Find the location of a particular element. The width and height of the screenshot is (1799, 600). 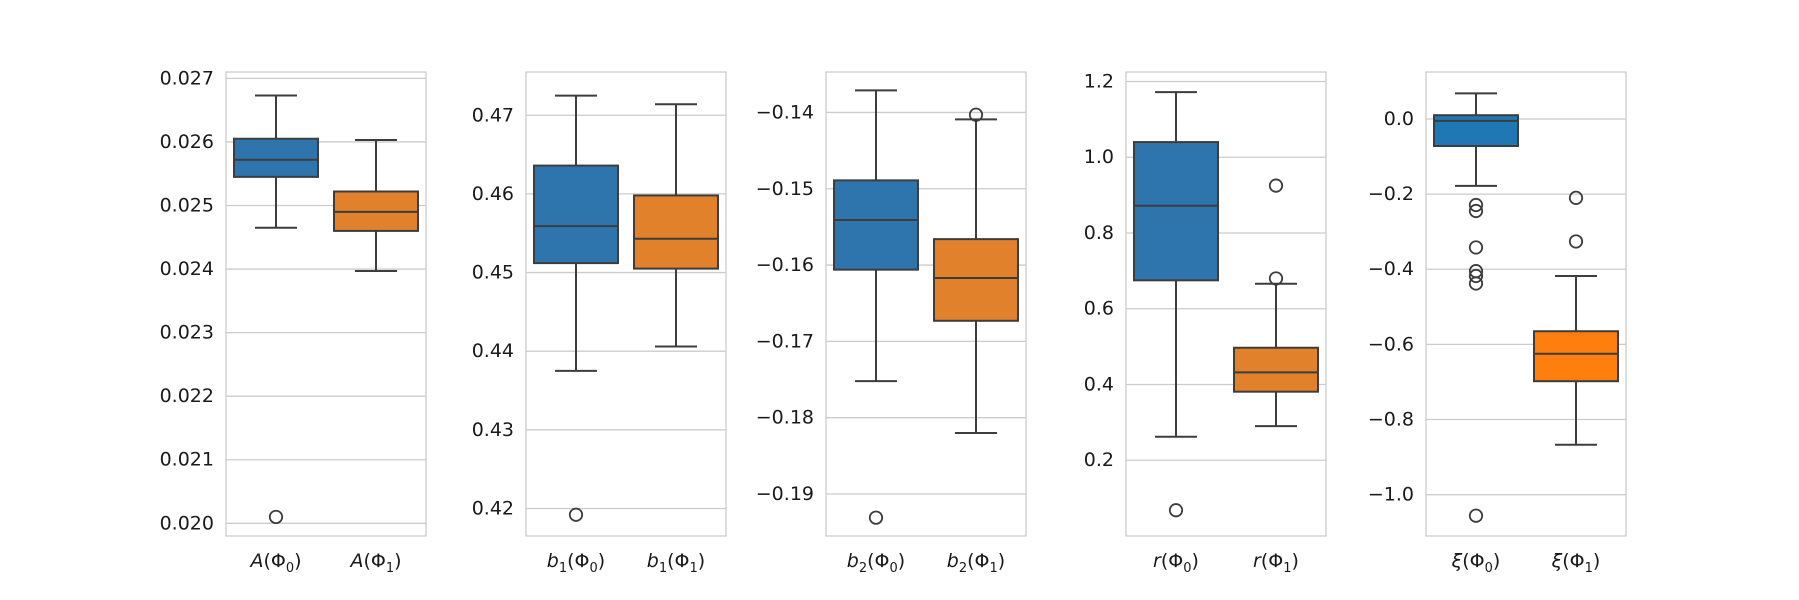

y-tick-label: −0.18 is located at coordinates (785, 418).